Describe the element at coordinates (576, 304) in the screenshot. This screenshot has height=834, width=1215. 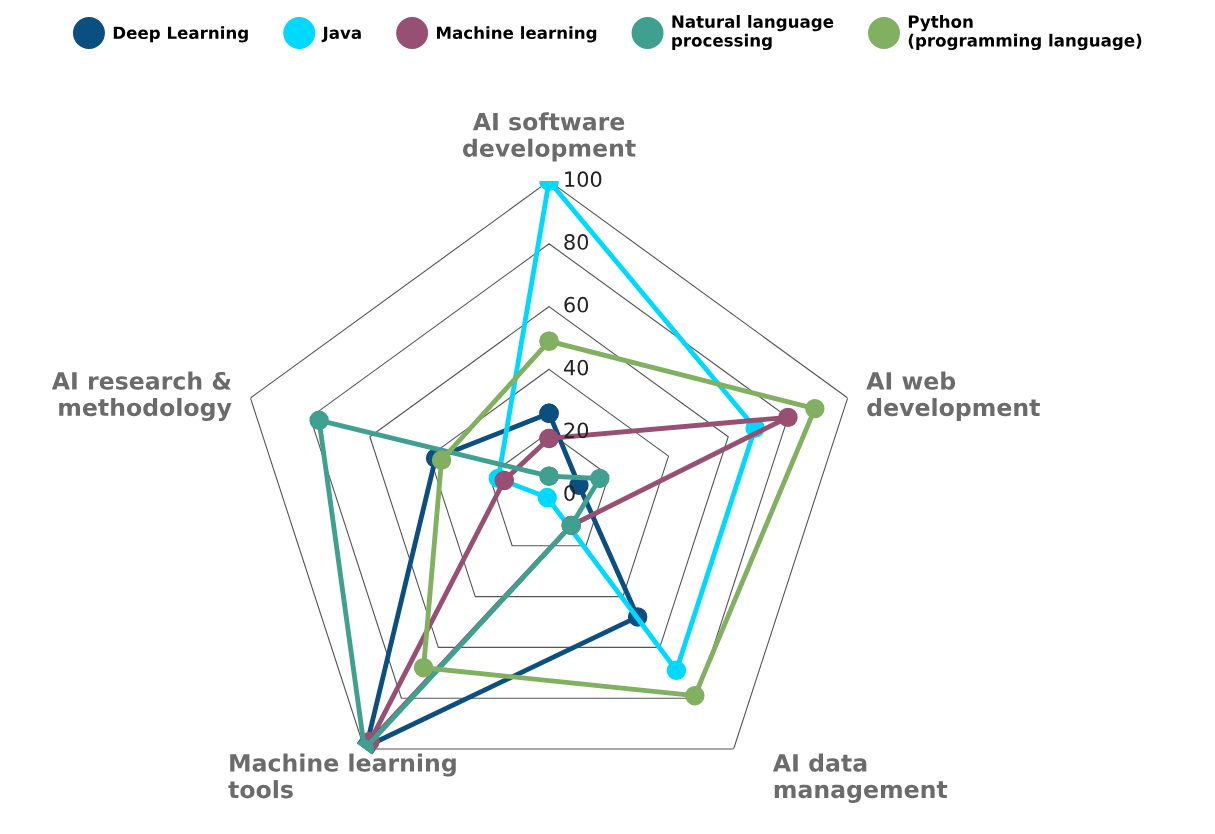
I see `y-tick-label: 60` at that location.